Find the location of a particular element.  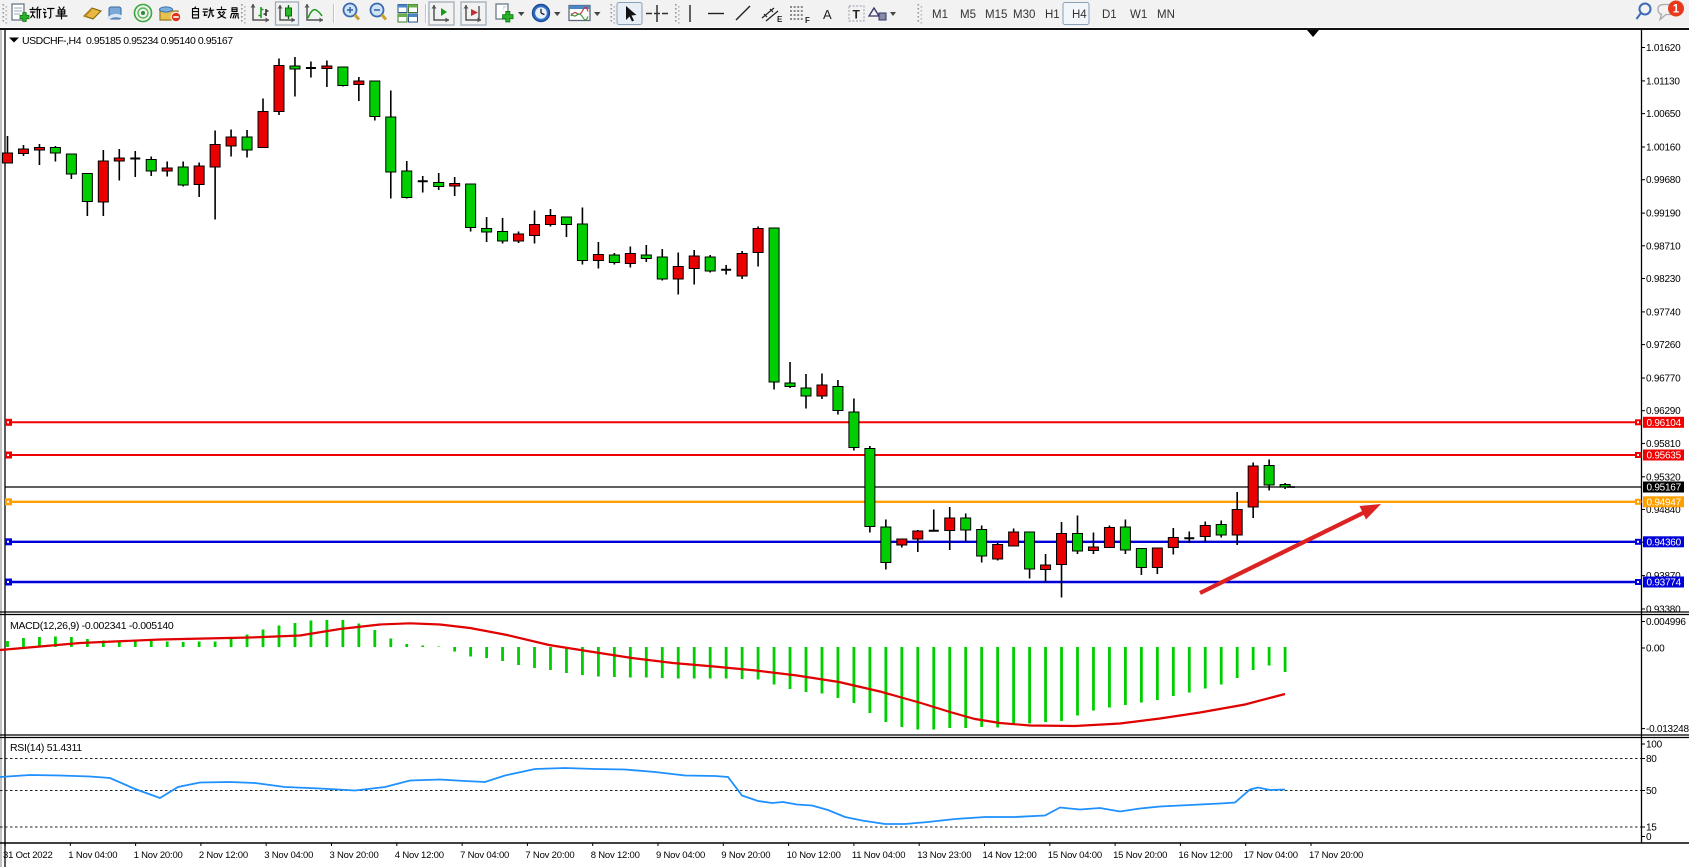

svg-text: 3 Nov 04:00 is located at coordinates (288, 855).